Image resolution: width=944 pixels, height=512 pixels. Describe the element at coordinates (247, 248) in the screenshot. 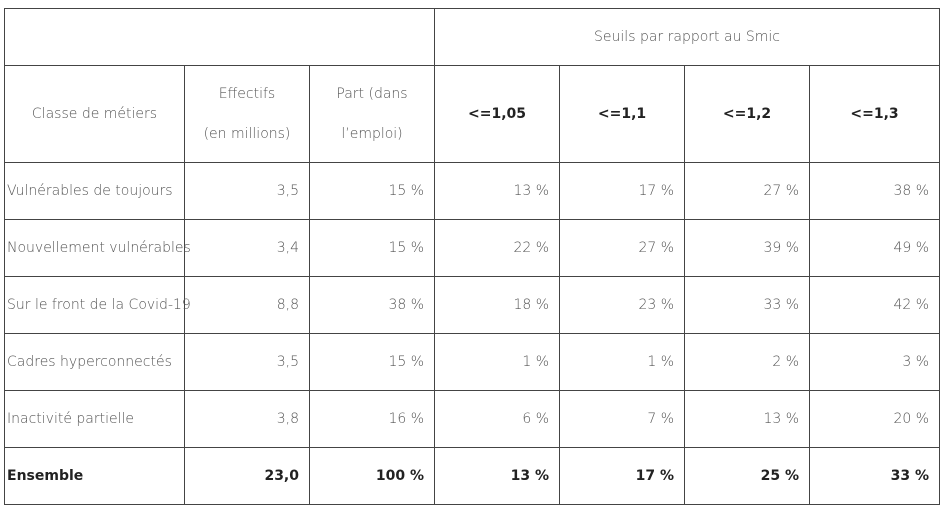

I see `cell-effectifs: 3,4` at that location.